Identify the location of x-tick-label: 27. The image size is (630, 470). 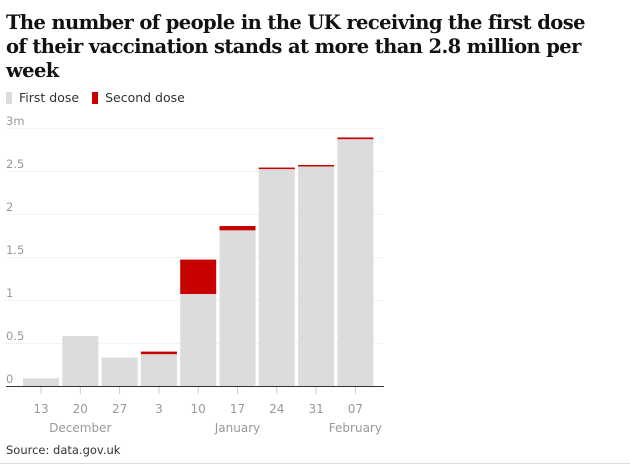
(119, 409).